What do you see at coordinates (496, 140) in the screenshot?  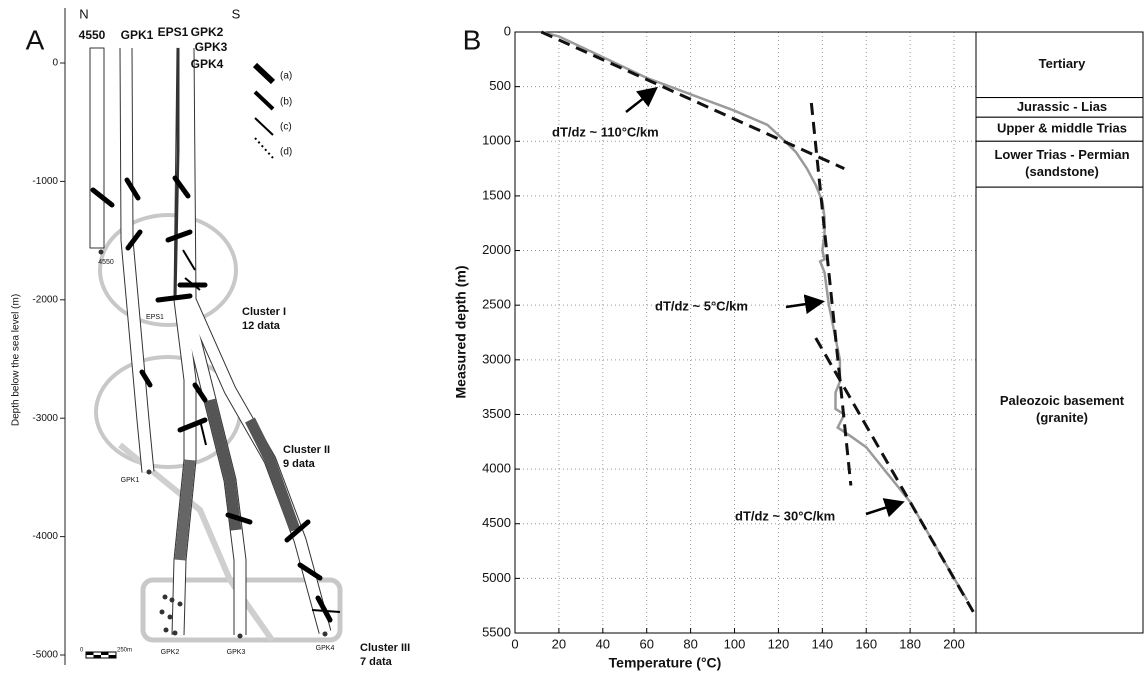 I see `y-tick-label: 1000` at bounding box center [496, 140].